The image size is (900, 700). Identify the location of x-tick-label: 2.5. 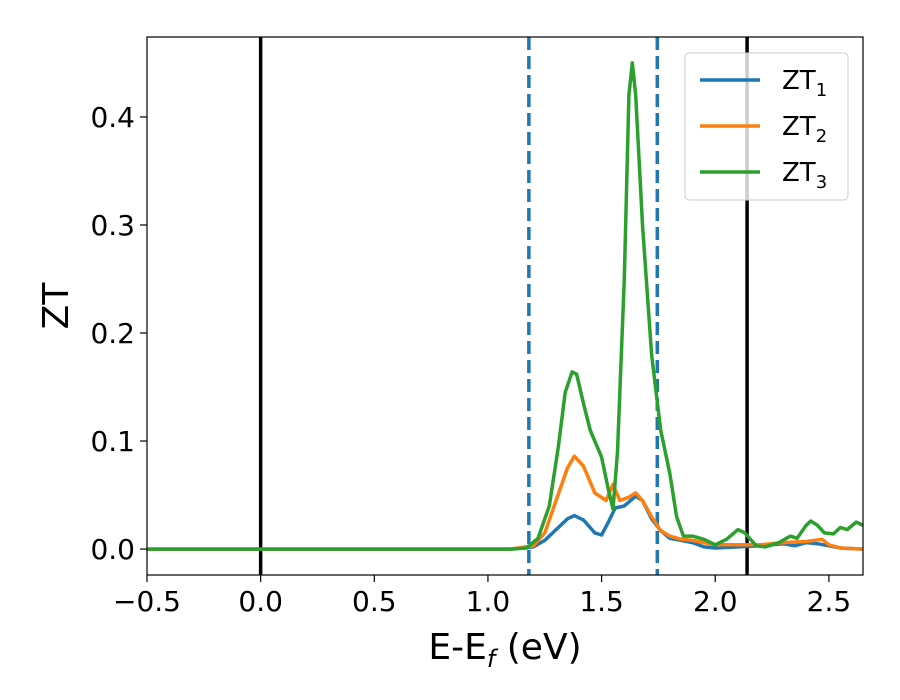
(829, 601).